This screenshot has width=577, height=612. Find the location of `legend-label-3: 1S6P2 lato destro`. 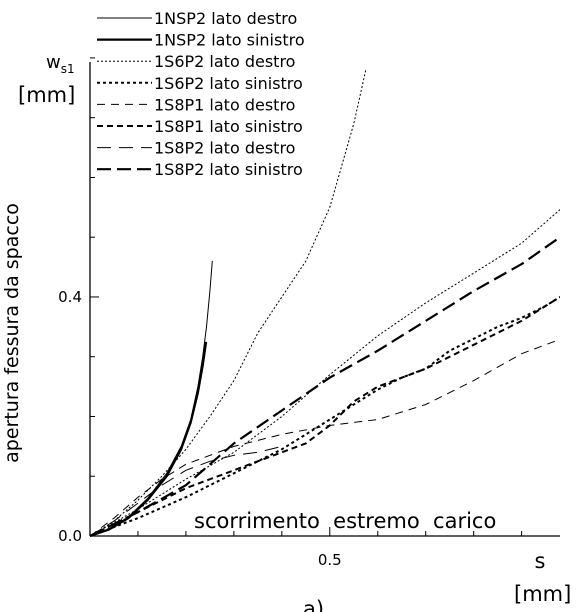

legend-label-3: 1S6P2 lato destro is located at coordinates (224, 61).